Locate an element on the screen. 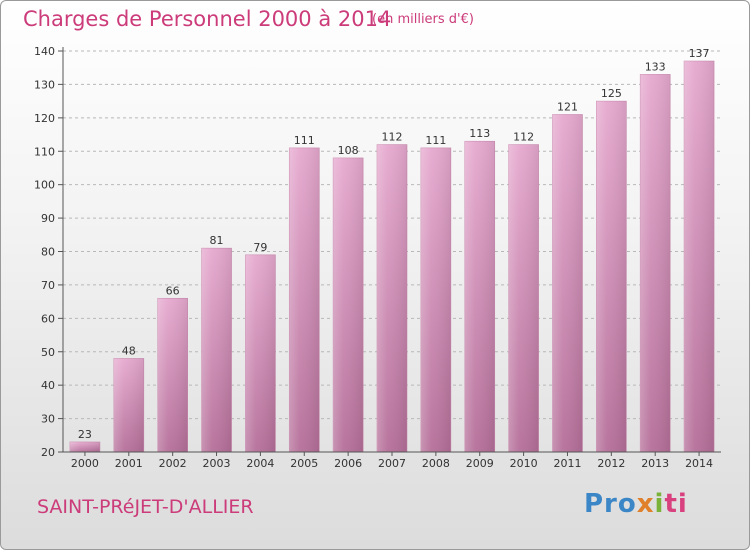 The height and width of the screenshot is (550, 750). data-label: 133 is located at coordinates (655, 66).